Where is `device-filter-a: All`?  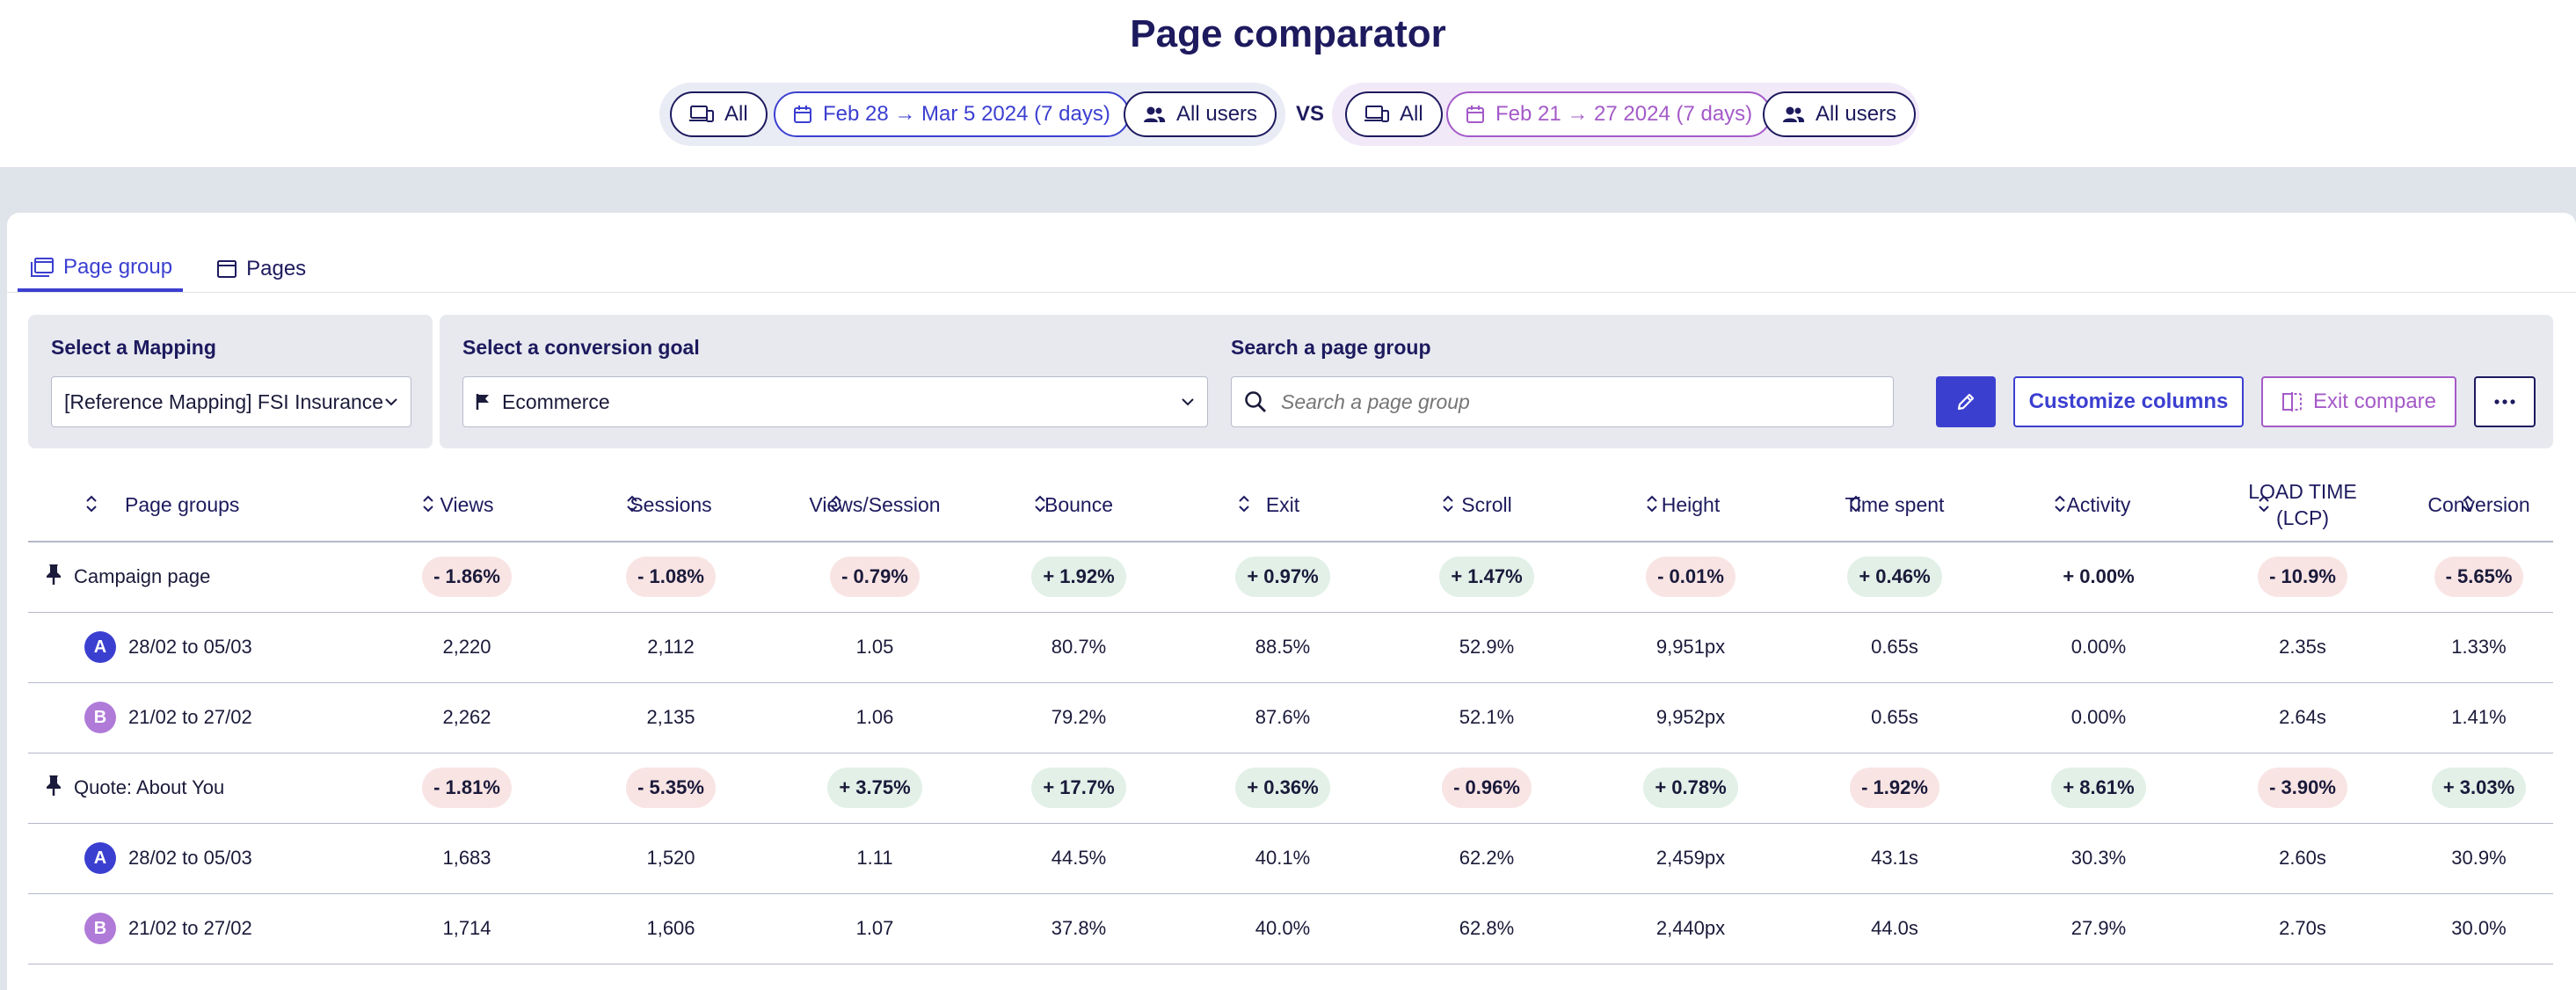
device-filter-a: All is located at coordinates (719, 114).